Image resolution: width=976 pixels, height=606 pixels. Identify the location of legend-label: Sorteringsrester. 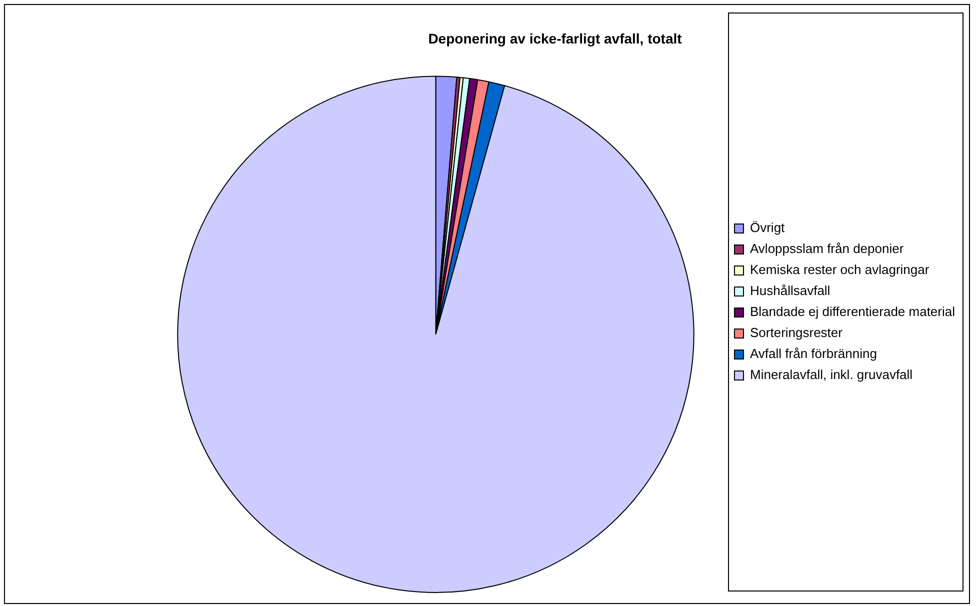
(797, 332).